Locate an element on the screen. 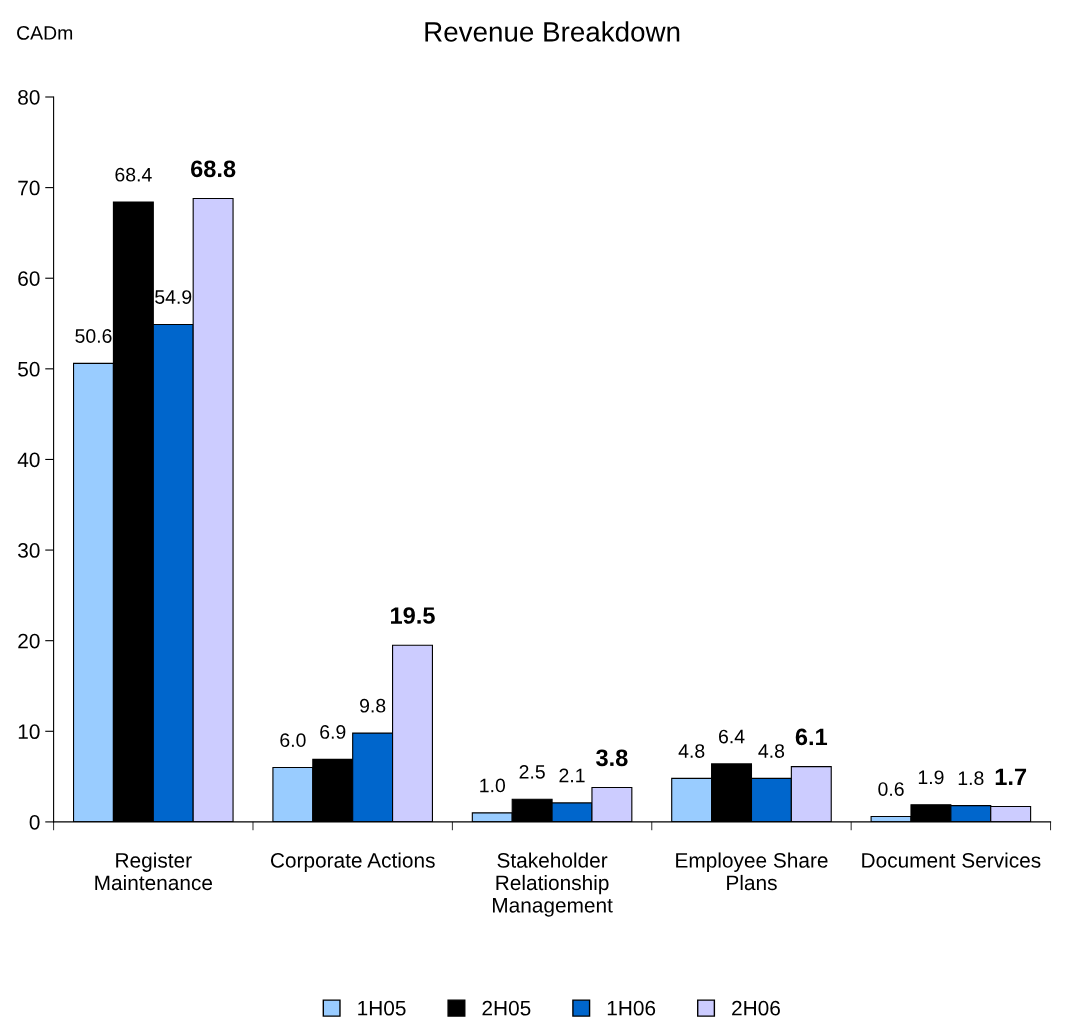 The width and height of the screenshot is (1072, 1021). x-tick-label: Stakeholder Relationship Management is located at coordinates (552, 884).